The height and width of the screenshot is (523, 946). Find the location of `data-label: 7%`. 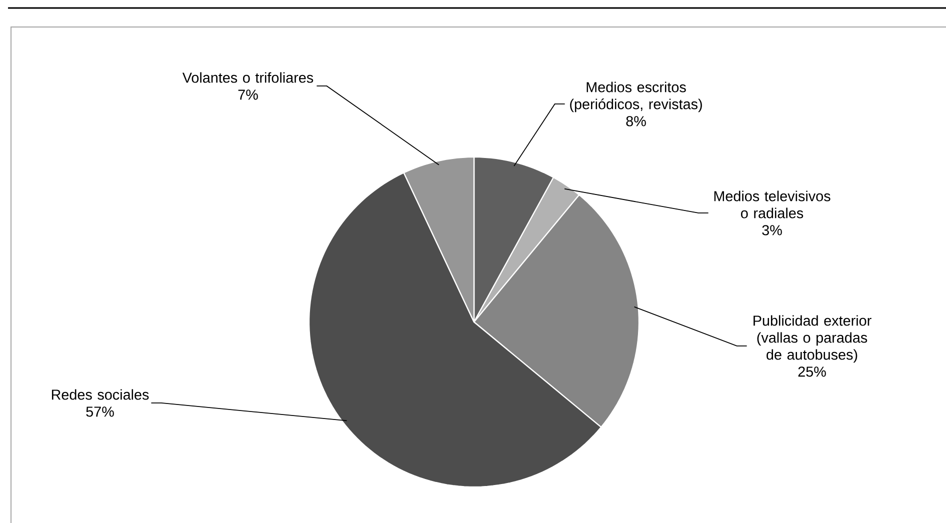

data-label: 7% is located at coordinates (248, 95).